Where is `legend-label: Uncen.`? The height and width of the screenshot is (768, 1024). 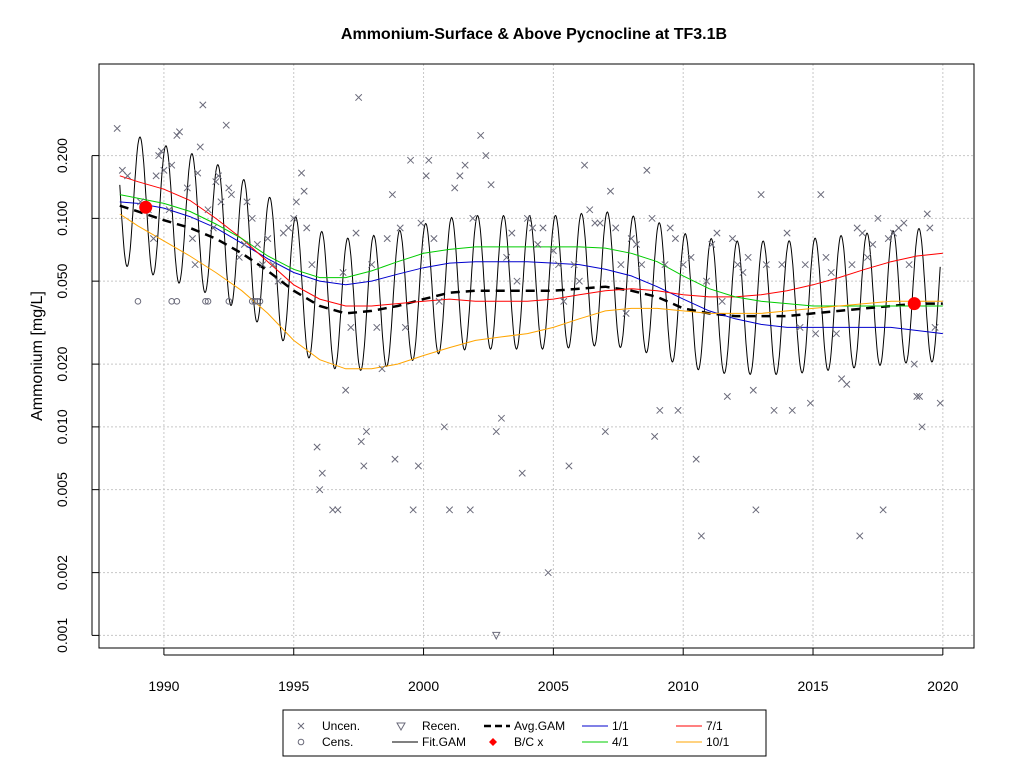 legend-label: Uncen. is located at coordinates (341, 726).